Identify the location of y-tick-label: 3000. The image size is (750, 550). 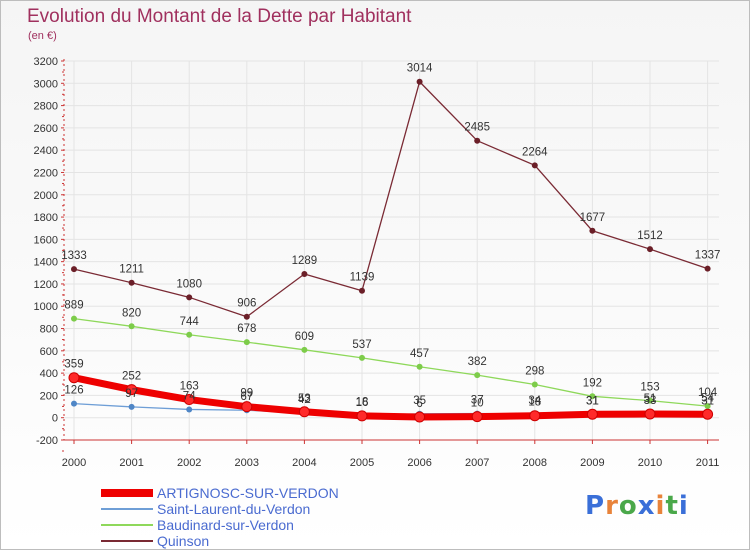
(46, 84).